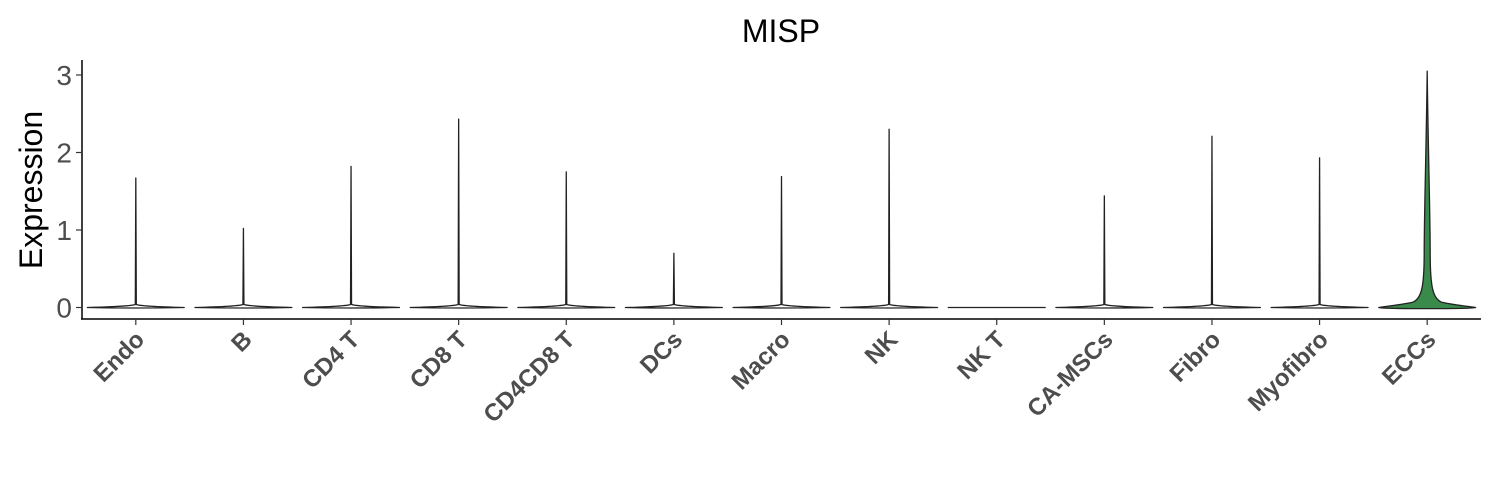 The height and width of the screenshot is (500, 1500). I want to click on x-tick-label: NK T, so click(981, 355).